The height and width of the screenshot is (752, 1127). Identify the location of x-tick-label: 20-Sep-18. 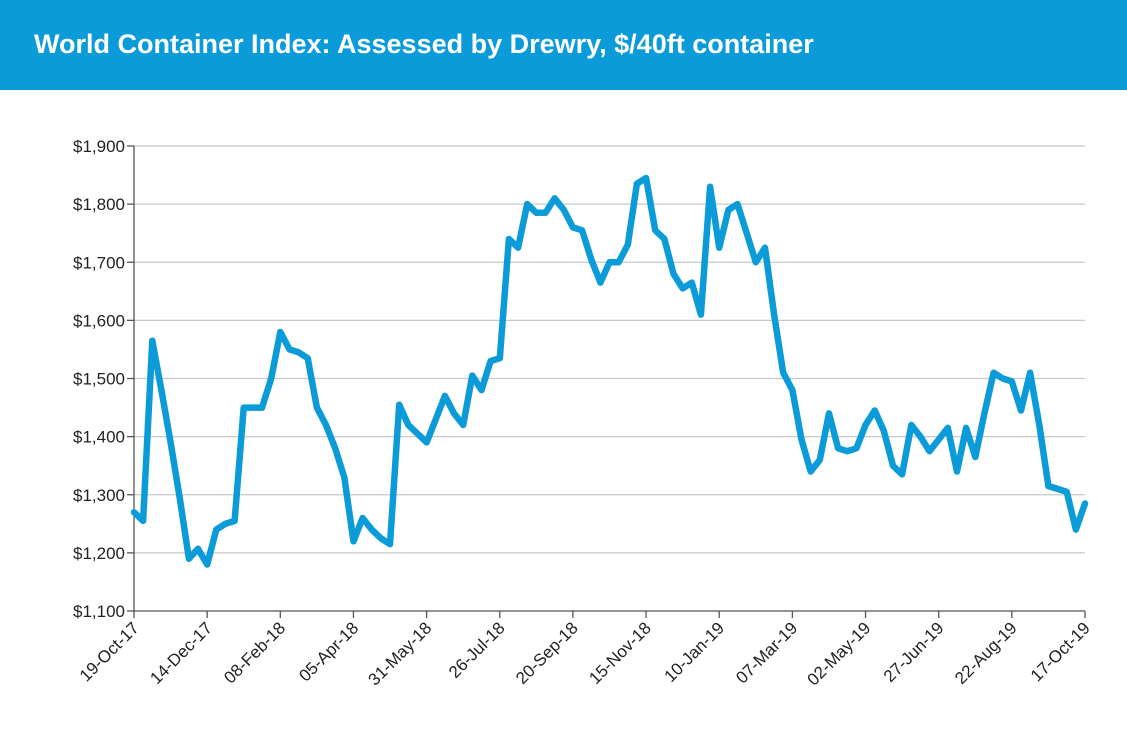
(547, 653).